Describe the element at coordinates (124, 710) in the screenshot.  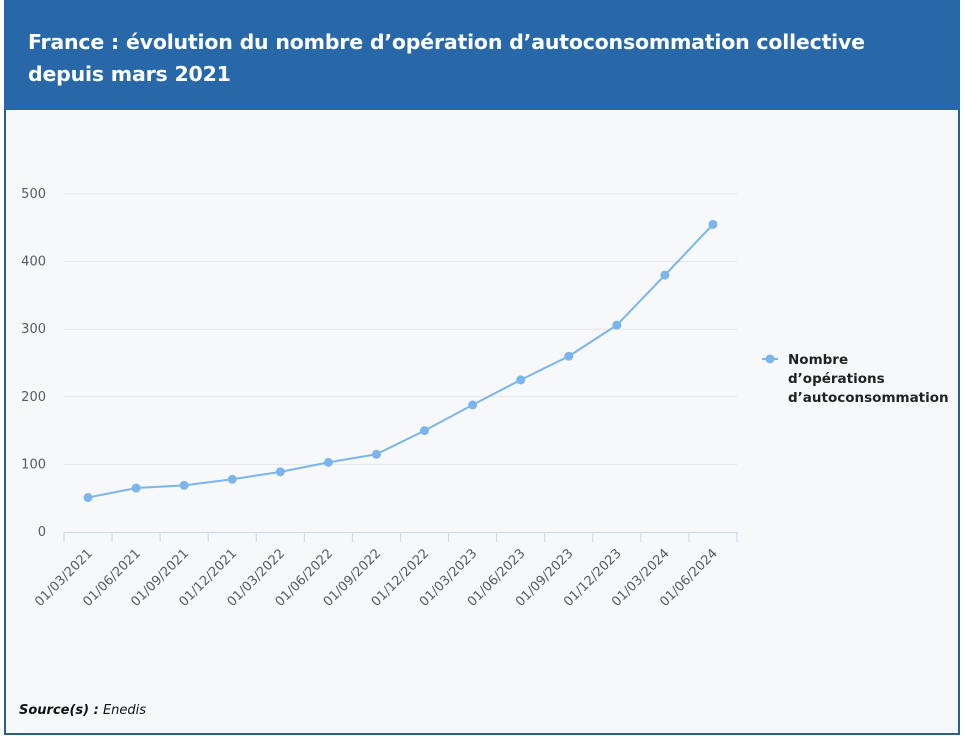
I see `source-value: Enedis` at that location.